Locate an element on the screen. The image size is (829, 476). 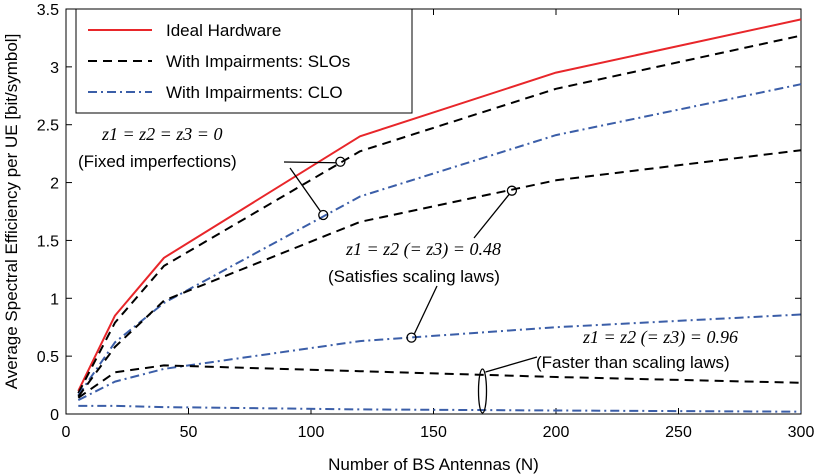
x-tick-label-2: 100 is located at coordinates (311, 432).